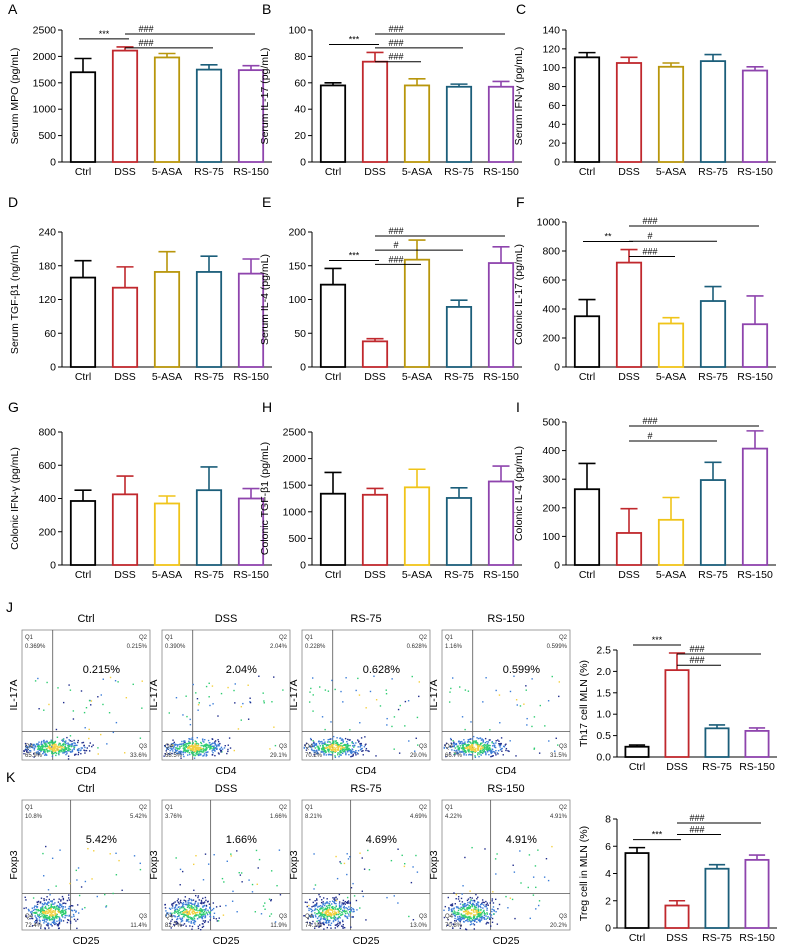 The height and width of the screenshot is (952, 787). Describe the element at coordinates (557, 647) in the screenshot. I see `quadrant-value: 0.599%` at that location.